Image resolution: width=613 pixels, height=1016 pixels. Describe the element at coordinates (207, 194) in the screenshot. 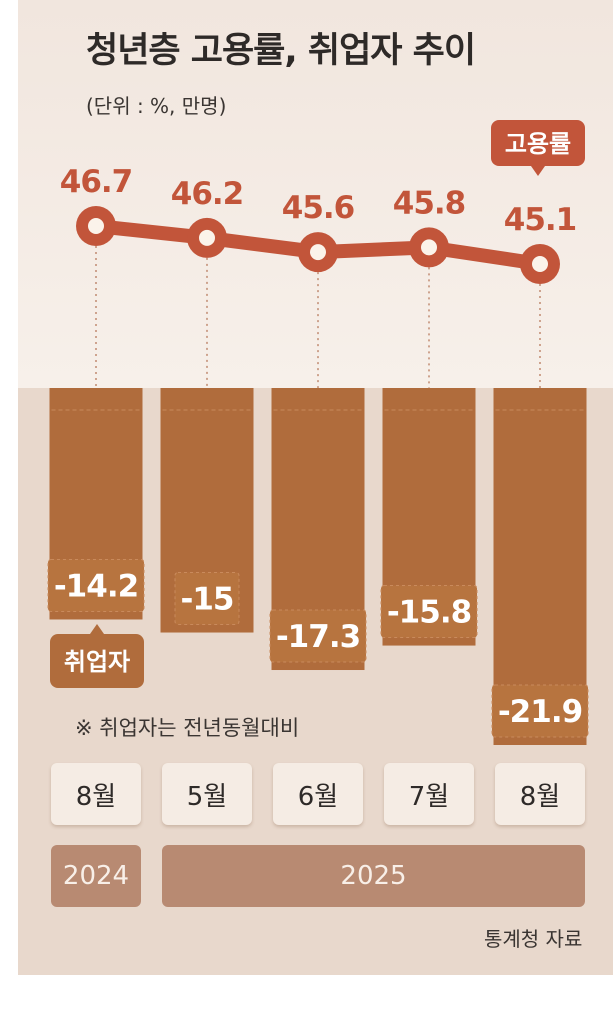

I see `line-value-label: 46.2` at that location.